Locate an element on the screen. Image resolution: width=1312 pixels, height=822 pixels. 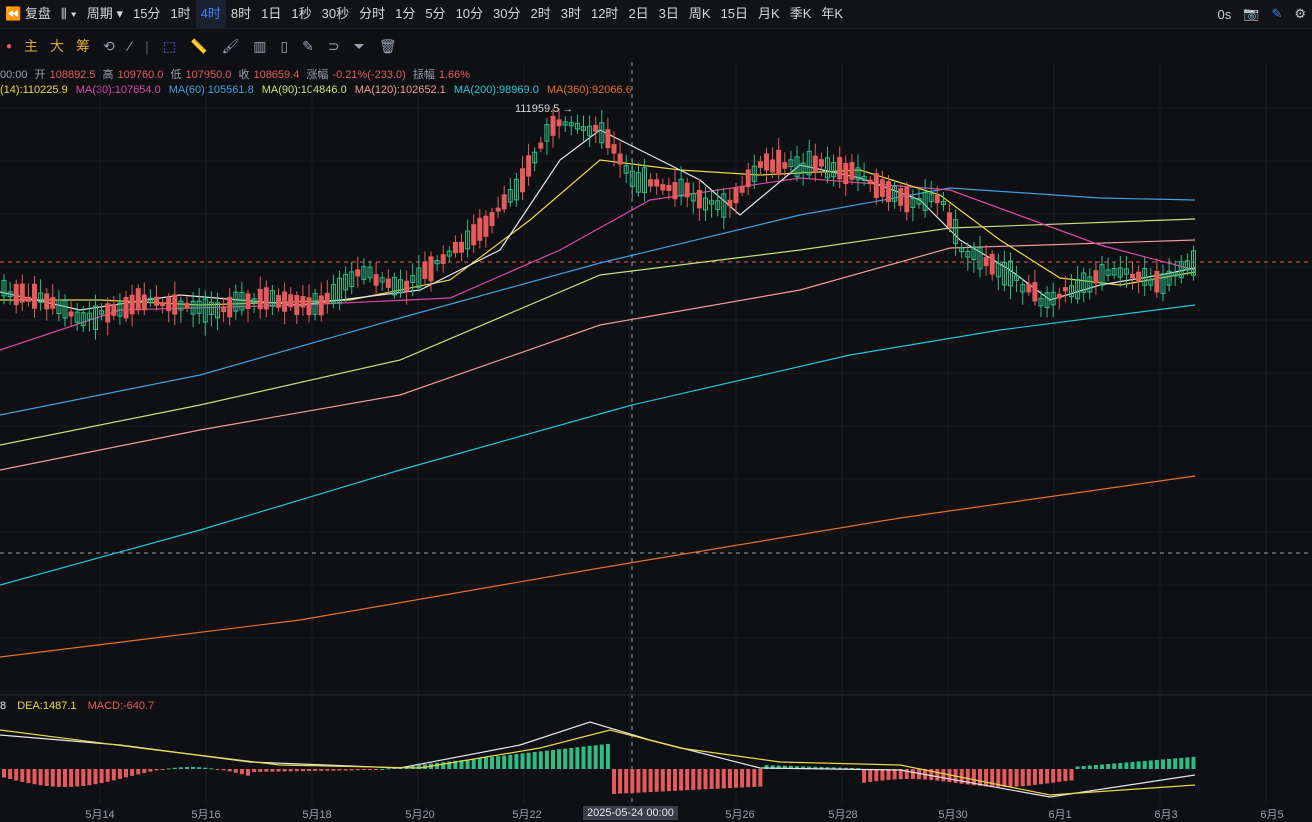
interval-tab-14: 12时 is located at coordinates (604, 13).